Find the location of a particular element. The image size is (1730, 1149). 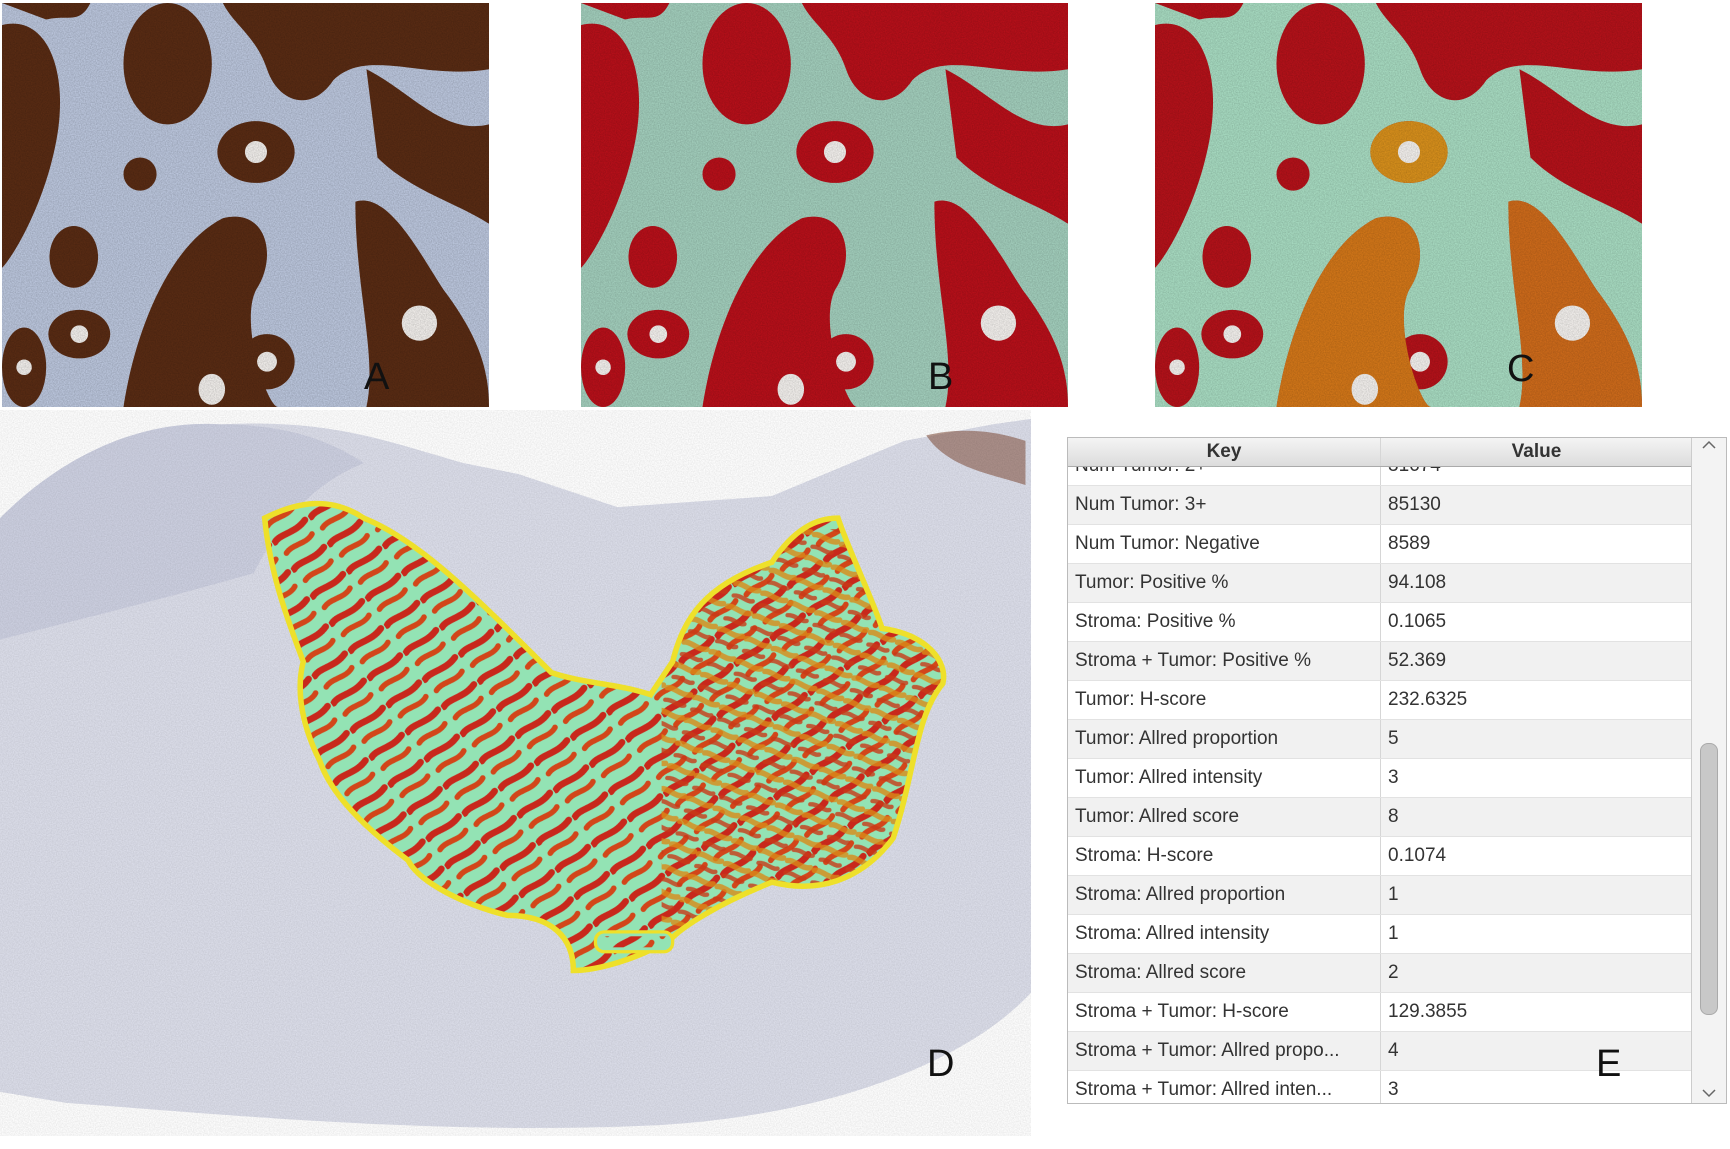

scrollbar is located at coordinates (1708, 770).